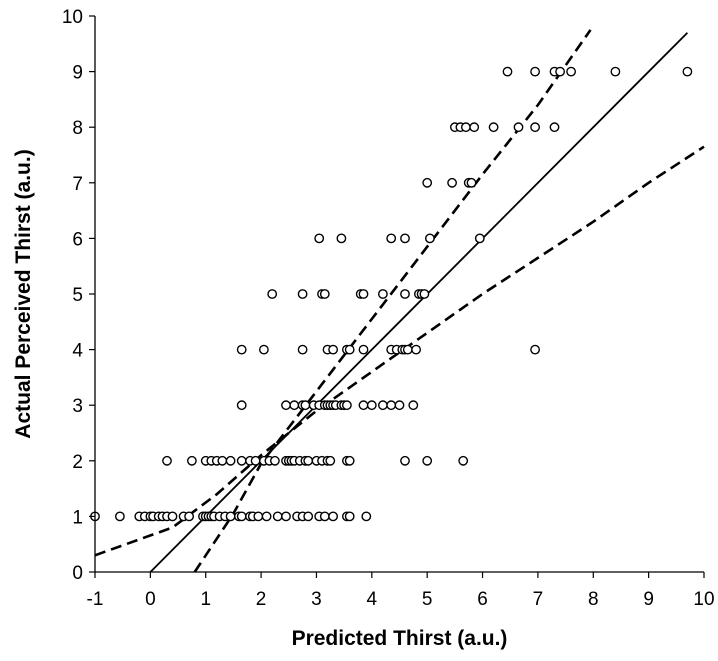 Image resolution: width=718 pixels, height=661 pixels. What do you see at coordinates (77, 517) in the screenshot?
I see `y-tick-label: 1` at bounding box center [77, 517].